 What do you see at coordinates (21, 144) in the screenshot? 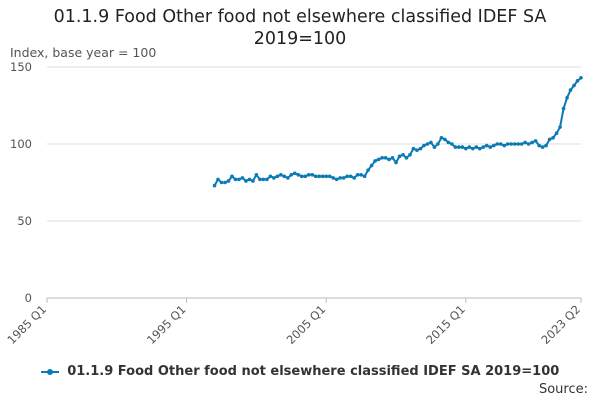
I see `y-tick-label: 100` at bounding box center [21, 144].